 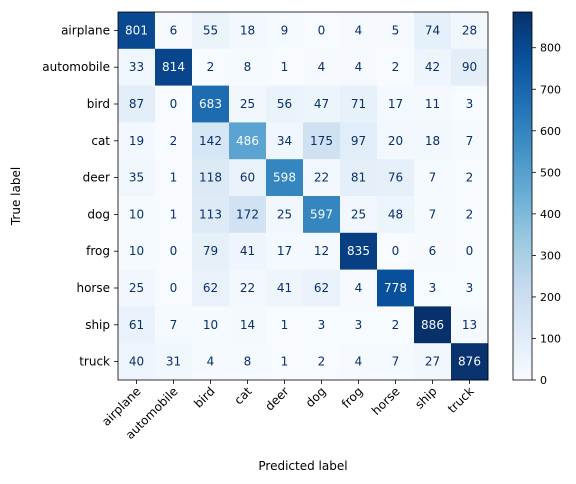 I want to click on cell-value-label: 8, so click(x=248, y=67).